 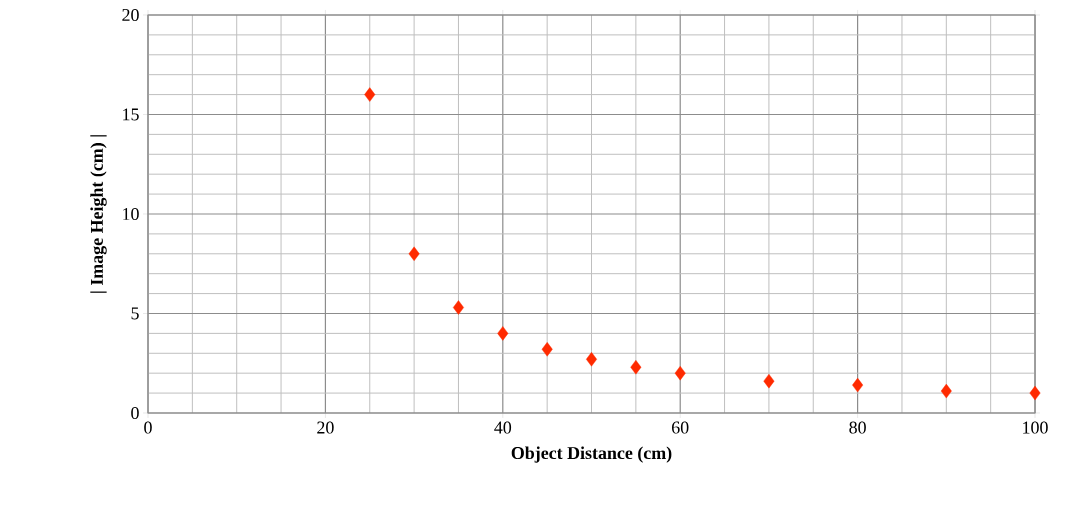 What do you see at coordinates (857, 427) in the screenshot?
I see `x-tick-label: 80` at bounding box center [857, 427].